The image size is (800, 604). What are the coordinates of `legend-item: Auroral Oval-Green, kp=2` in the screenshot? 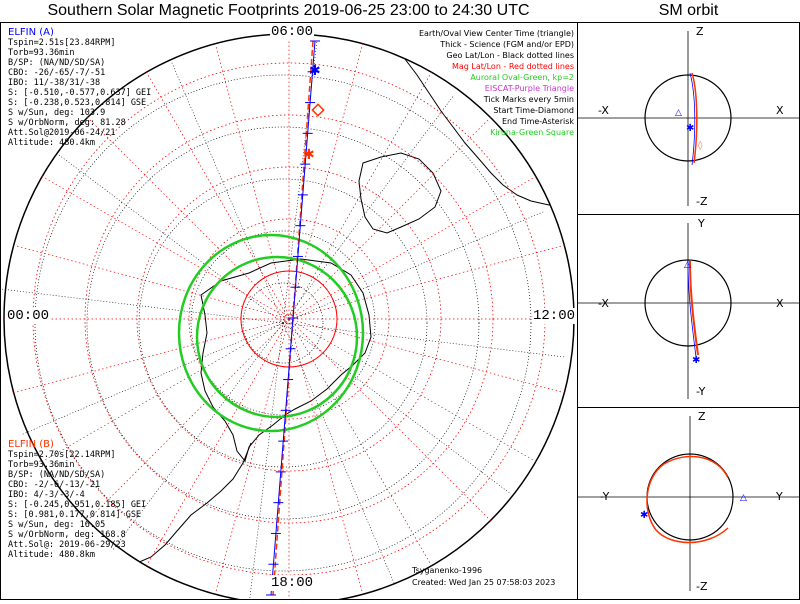 It's located at (522, 77).